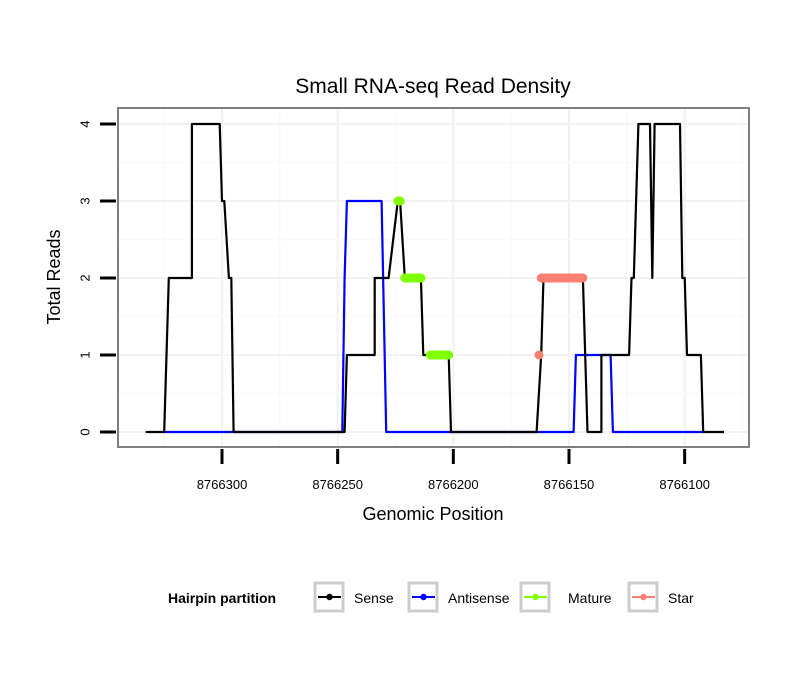 This screenshot has height=690, width=810. I want to click on y-tick-label: 1, so click(84, 354).